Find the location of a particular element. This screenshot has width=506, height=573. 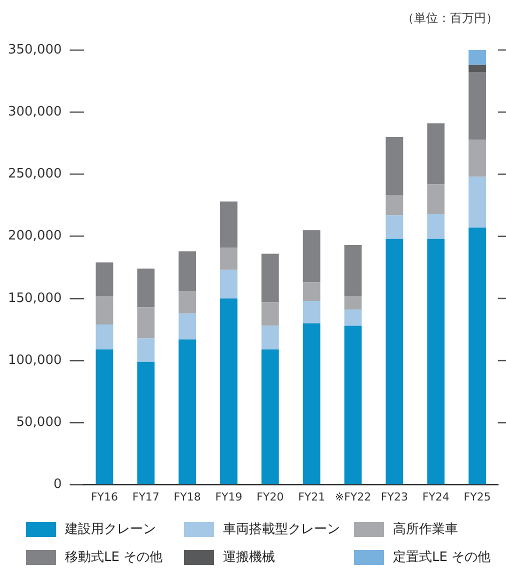

legend-label: 高所作業車 is located at coordinates (425, 529).